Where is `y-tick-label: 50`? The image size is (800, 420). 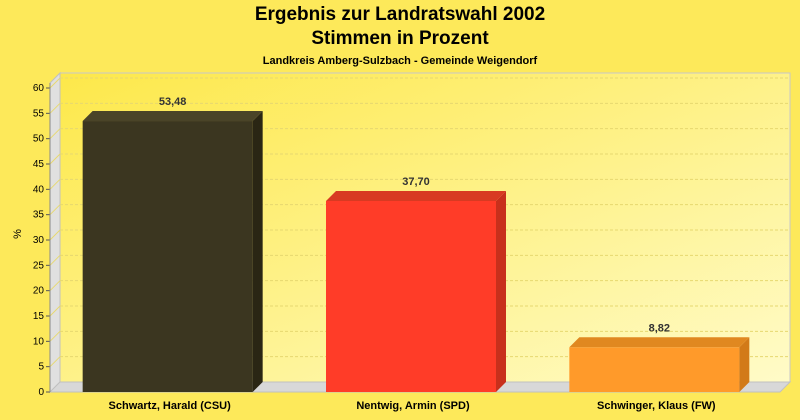 y-tick-label: 50 is located at coordinates (39, 139).